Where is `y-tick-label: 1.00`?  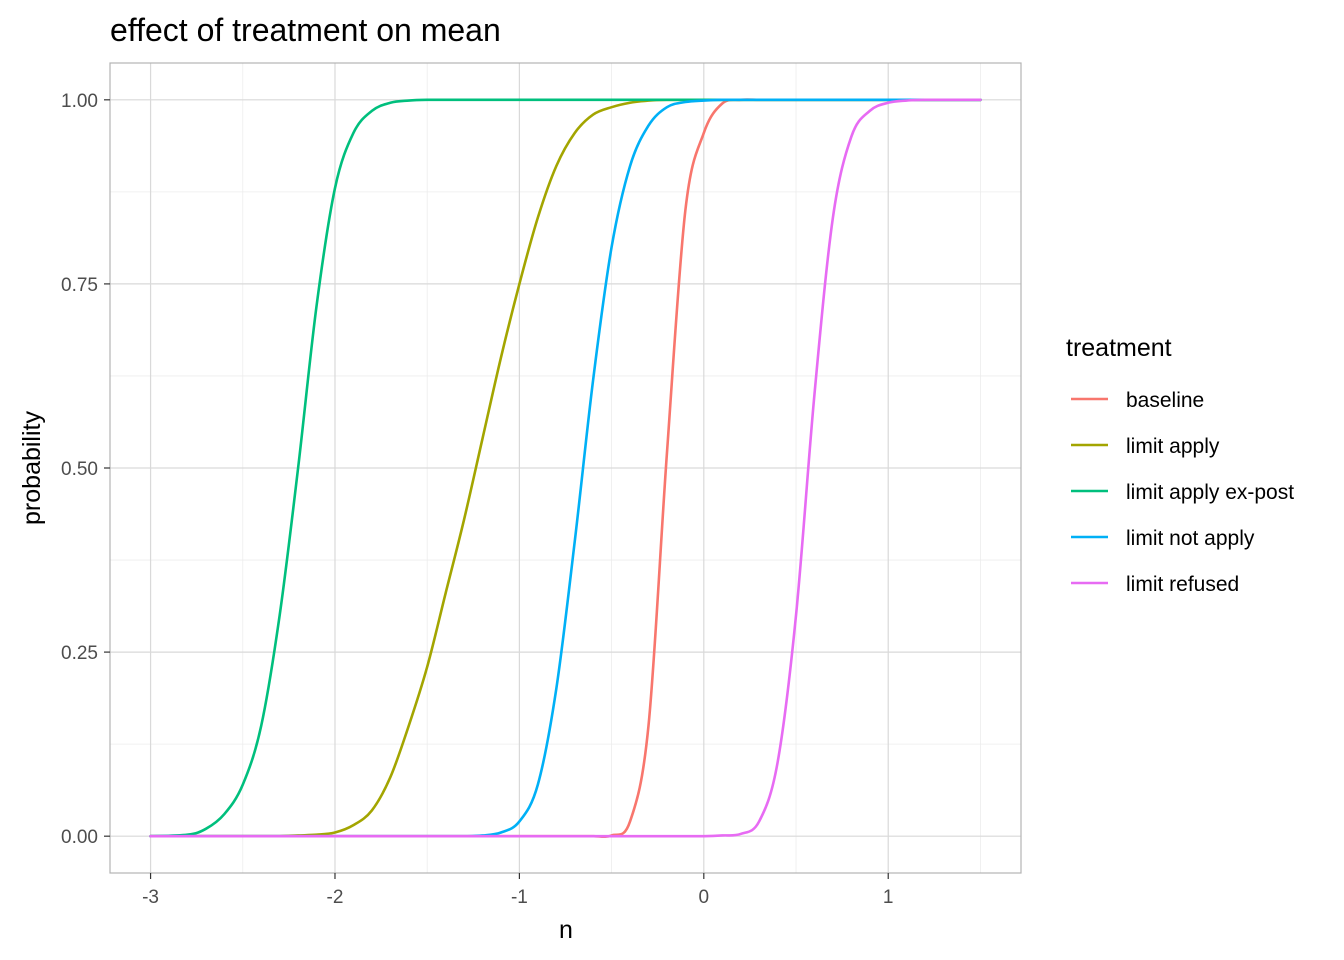 y-tick-label: 1.00 is located at coordinates (79, 101).